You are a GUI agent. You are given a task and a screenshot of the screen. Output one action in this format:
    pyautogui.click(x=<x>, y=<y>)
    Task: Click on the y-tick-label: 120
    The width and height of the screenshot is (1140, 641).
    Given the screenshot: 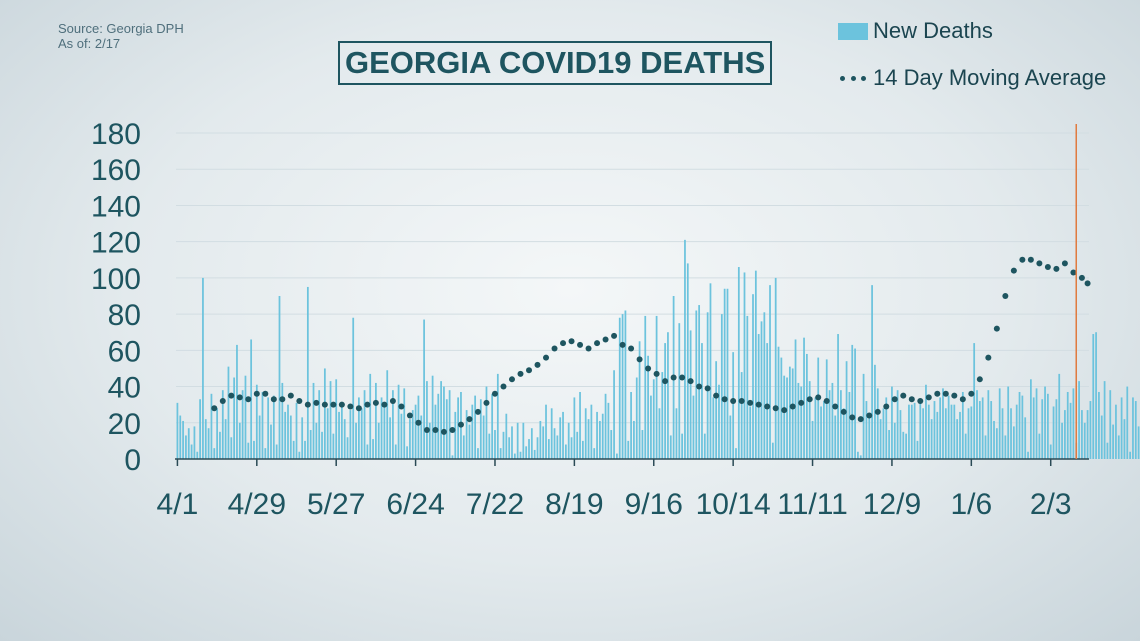 What is the action you would take?
    pyautogui.click(x=116, y=243)
    